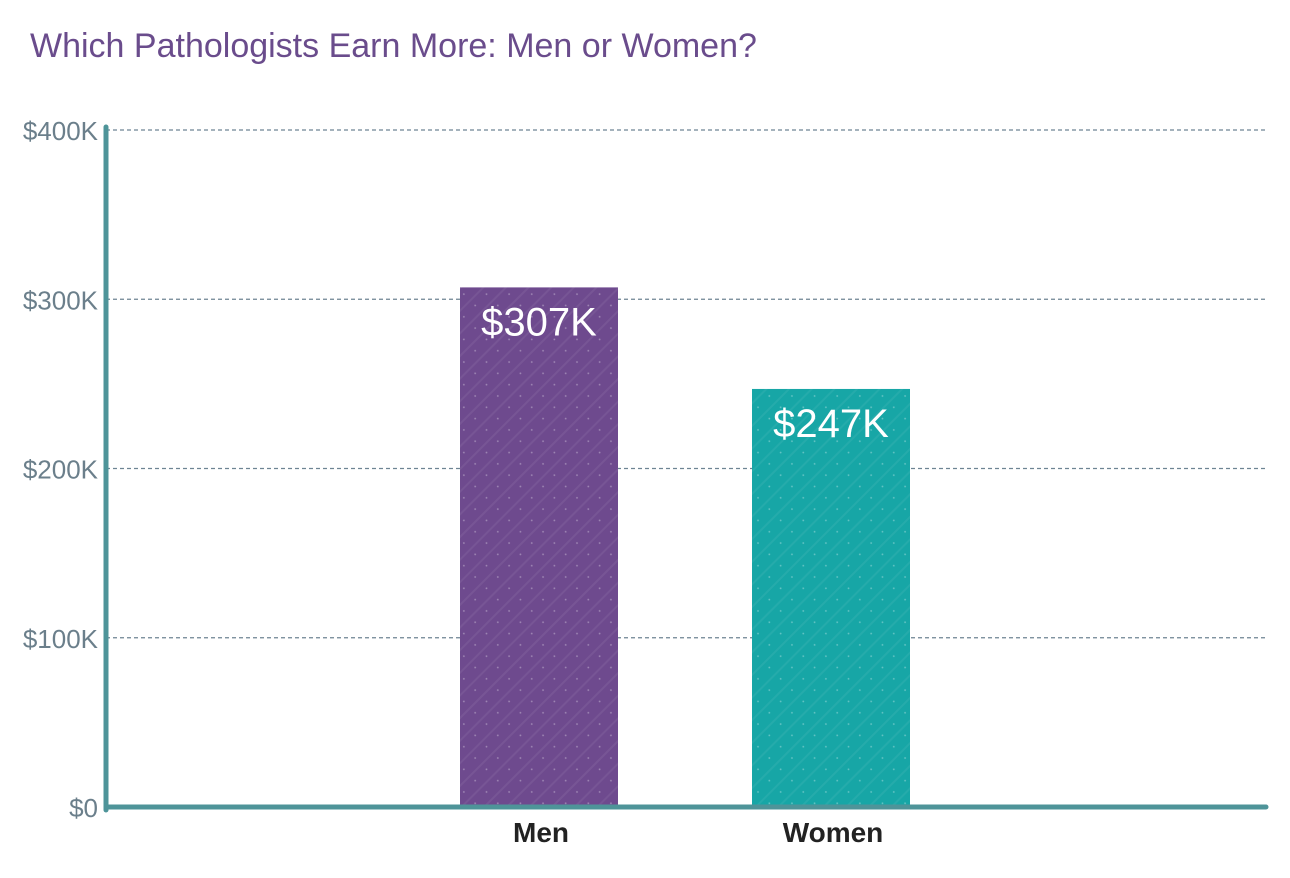 This screenshot has height=878, width=1290. What do you see at coordinates (541, 832) in the screenshot?
I see `x-category-label-men: Men` at bounding box center [541, 832].